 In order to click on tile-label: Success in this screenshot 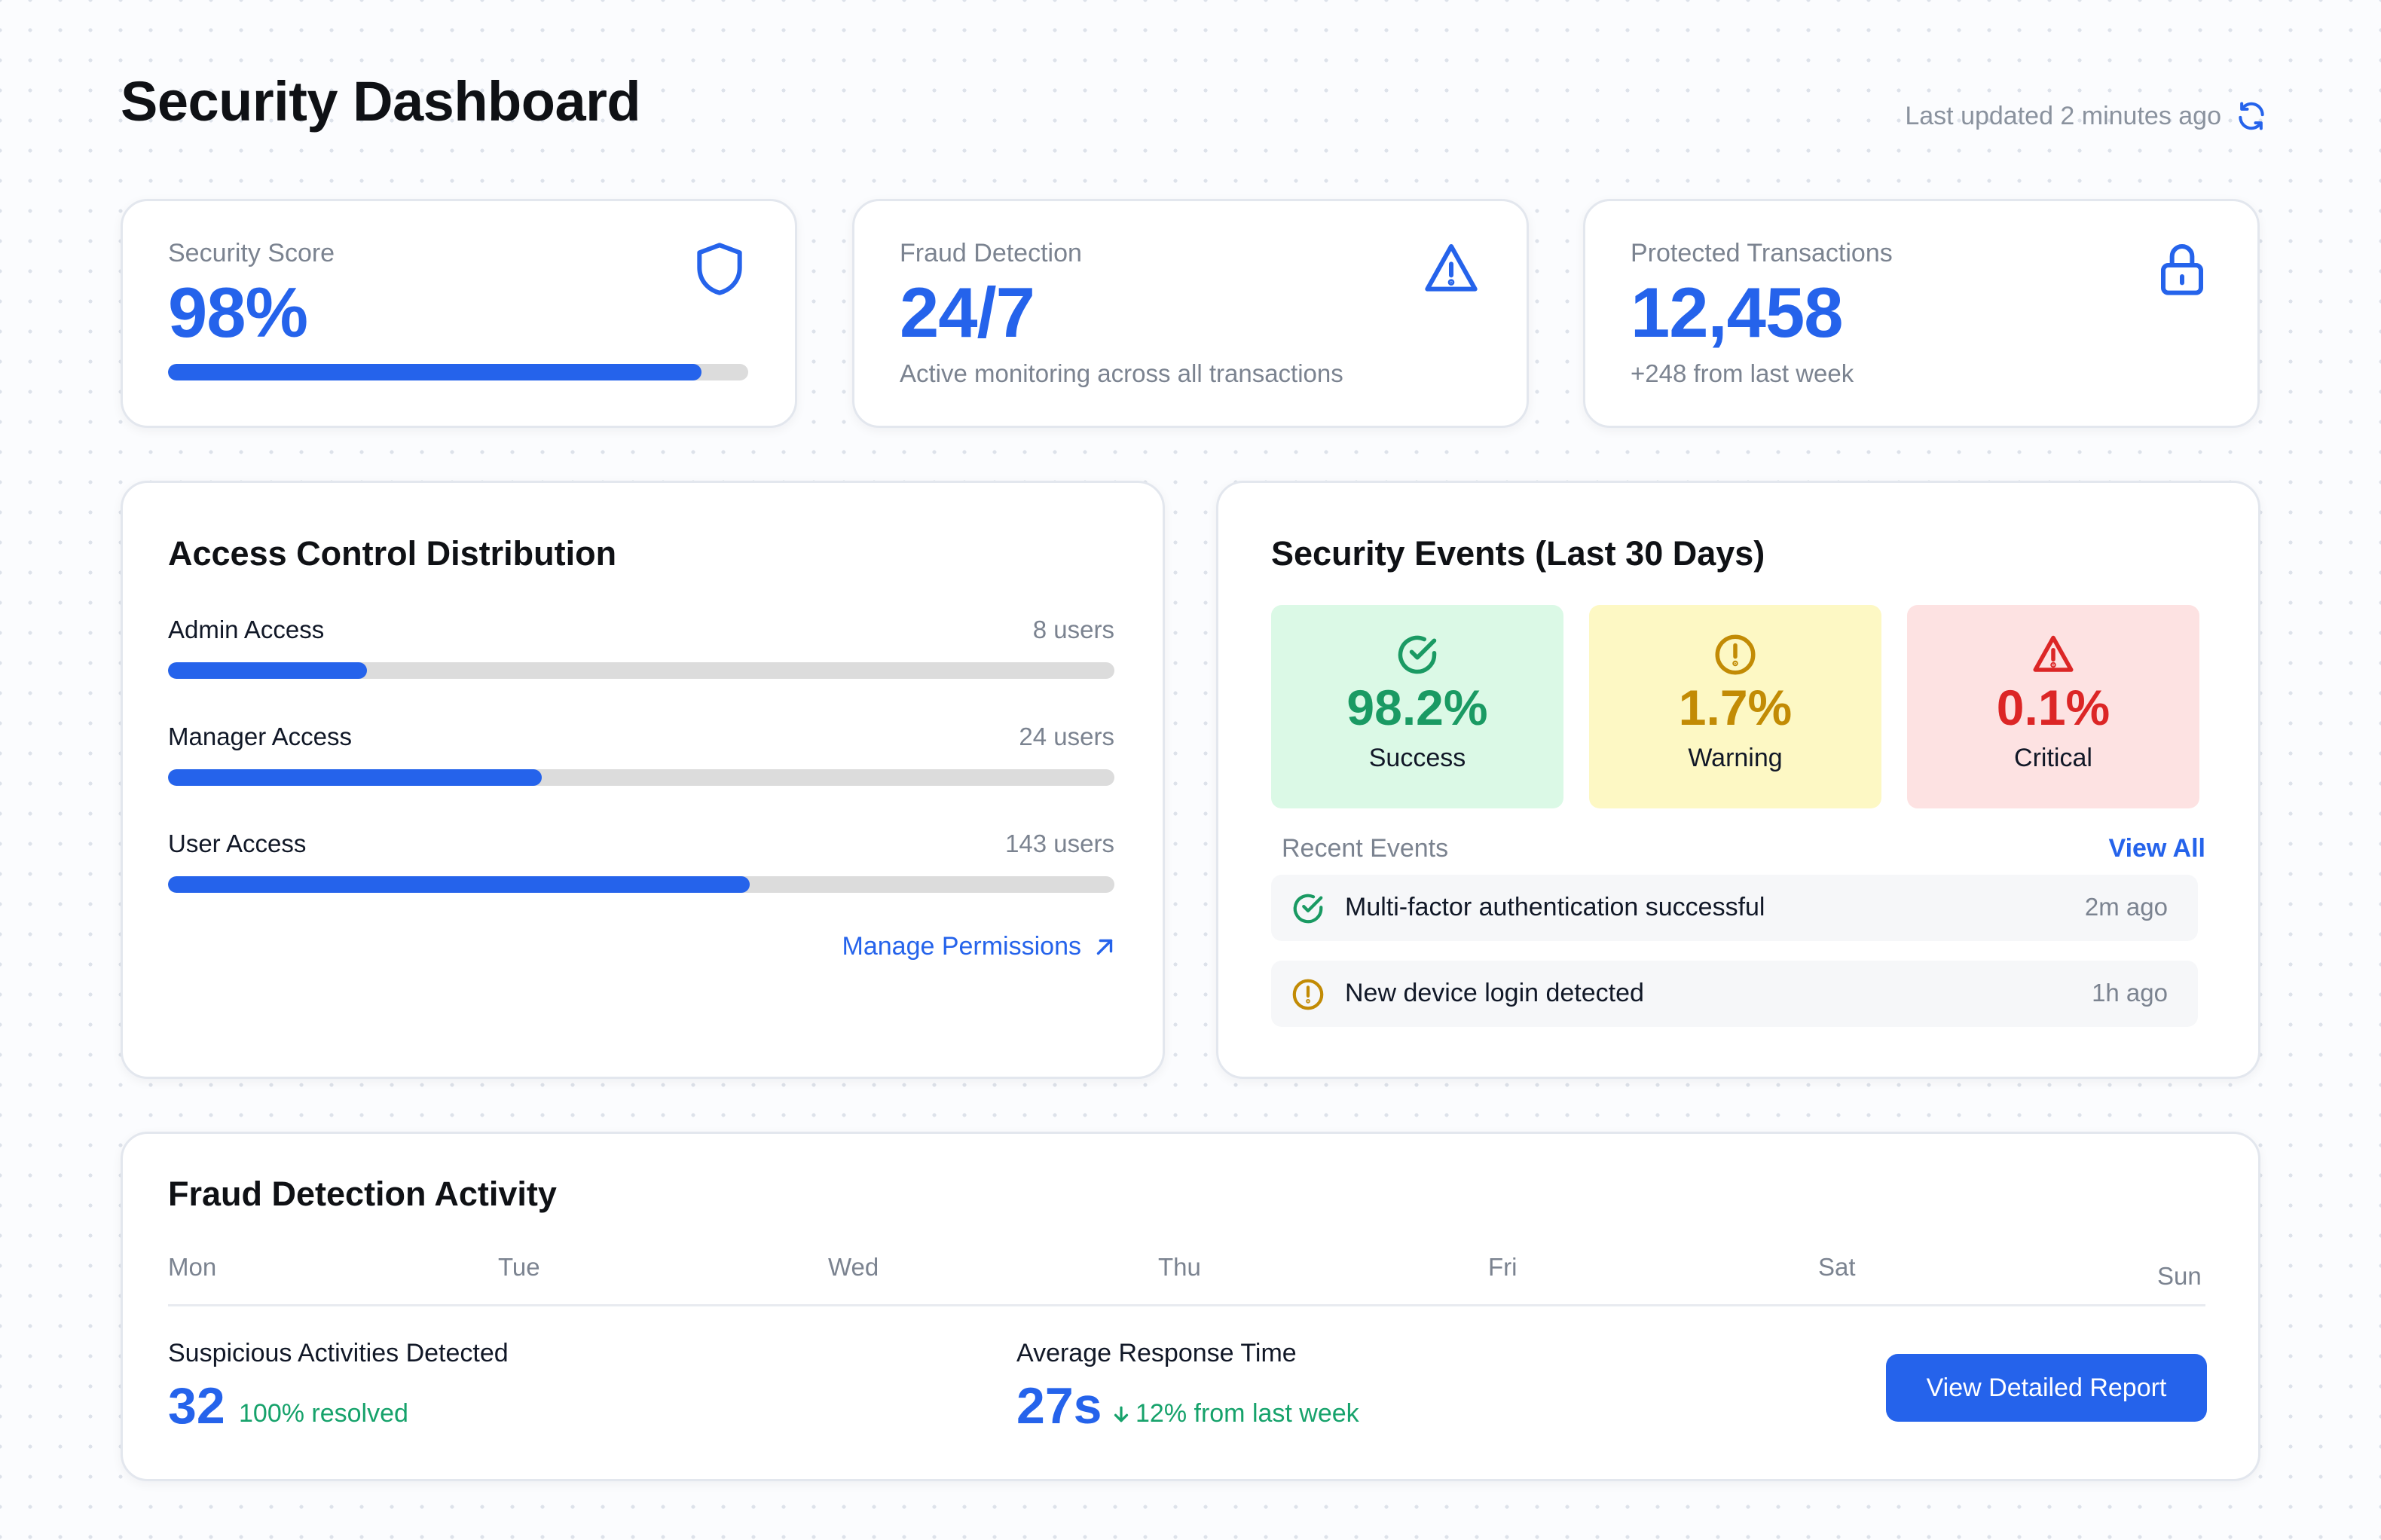, I will do `click(1417, 758)`.